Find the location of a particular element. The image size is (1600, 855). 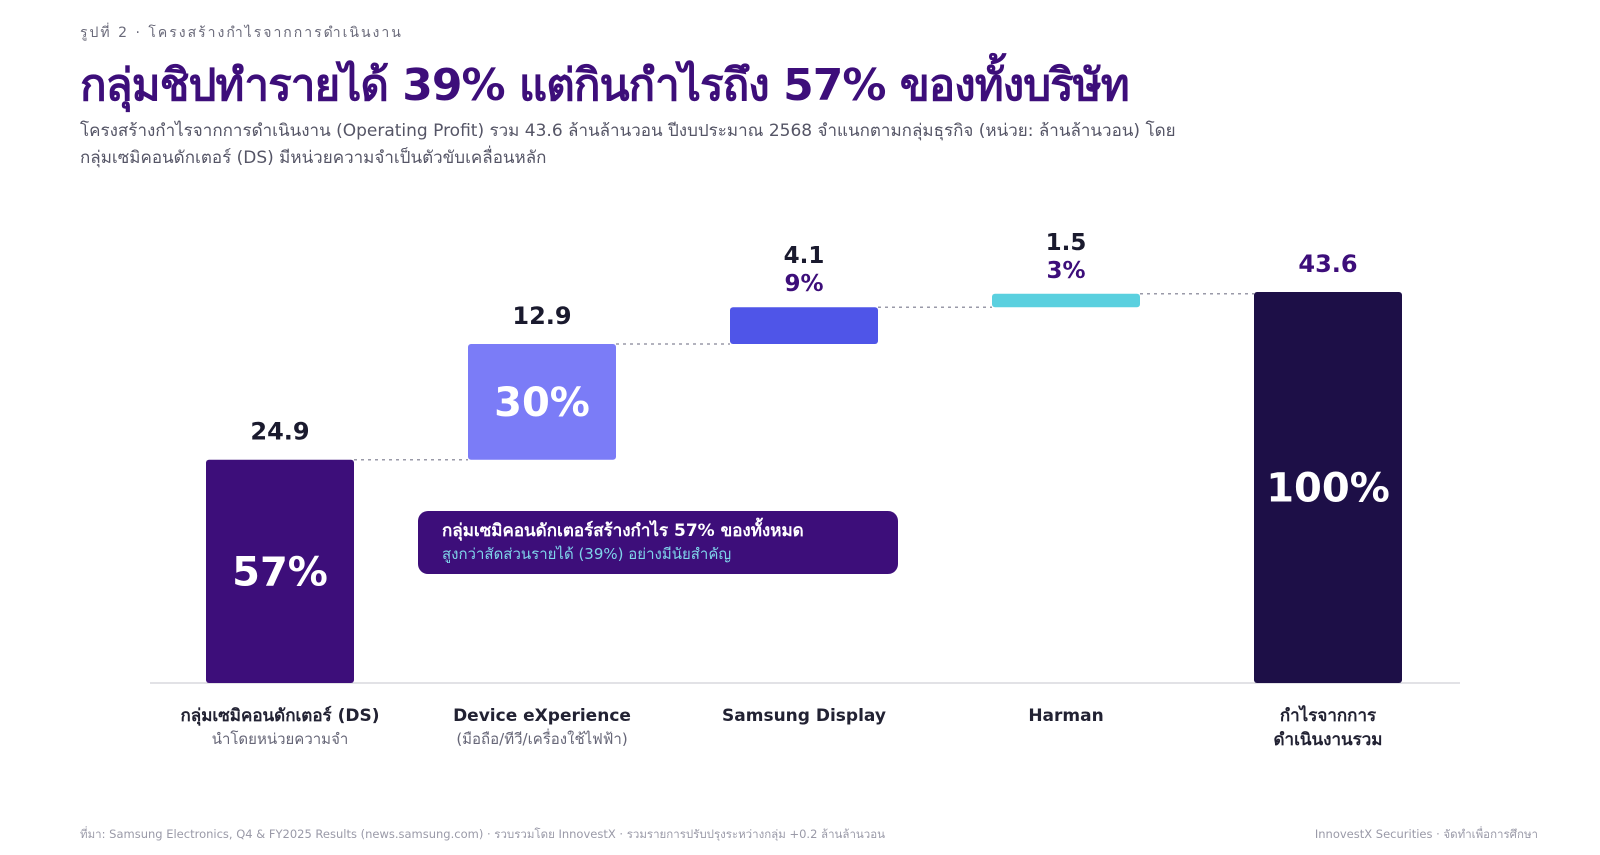

bar-share-label-3: 3% is located at coordinates (1065, 271).